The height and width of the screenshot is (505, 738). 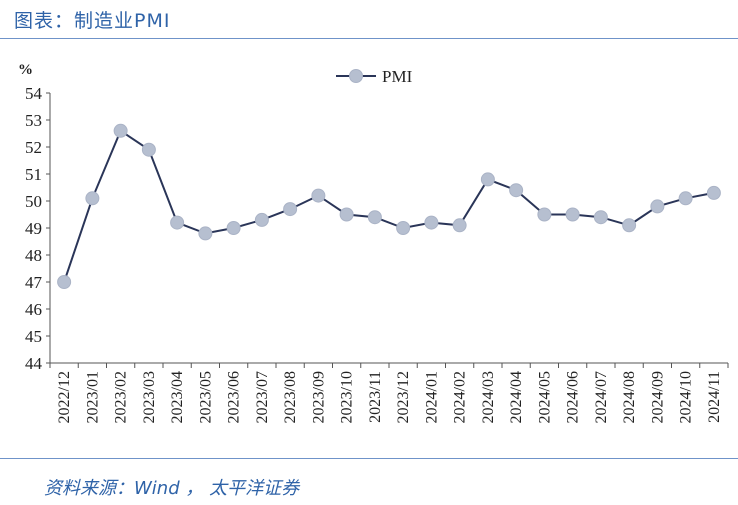 I want to click on x-tick-label: 2023/04, so click(x=177, y=397).